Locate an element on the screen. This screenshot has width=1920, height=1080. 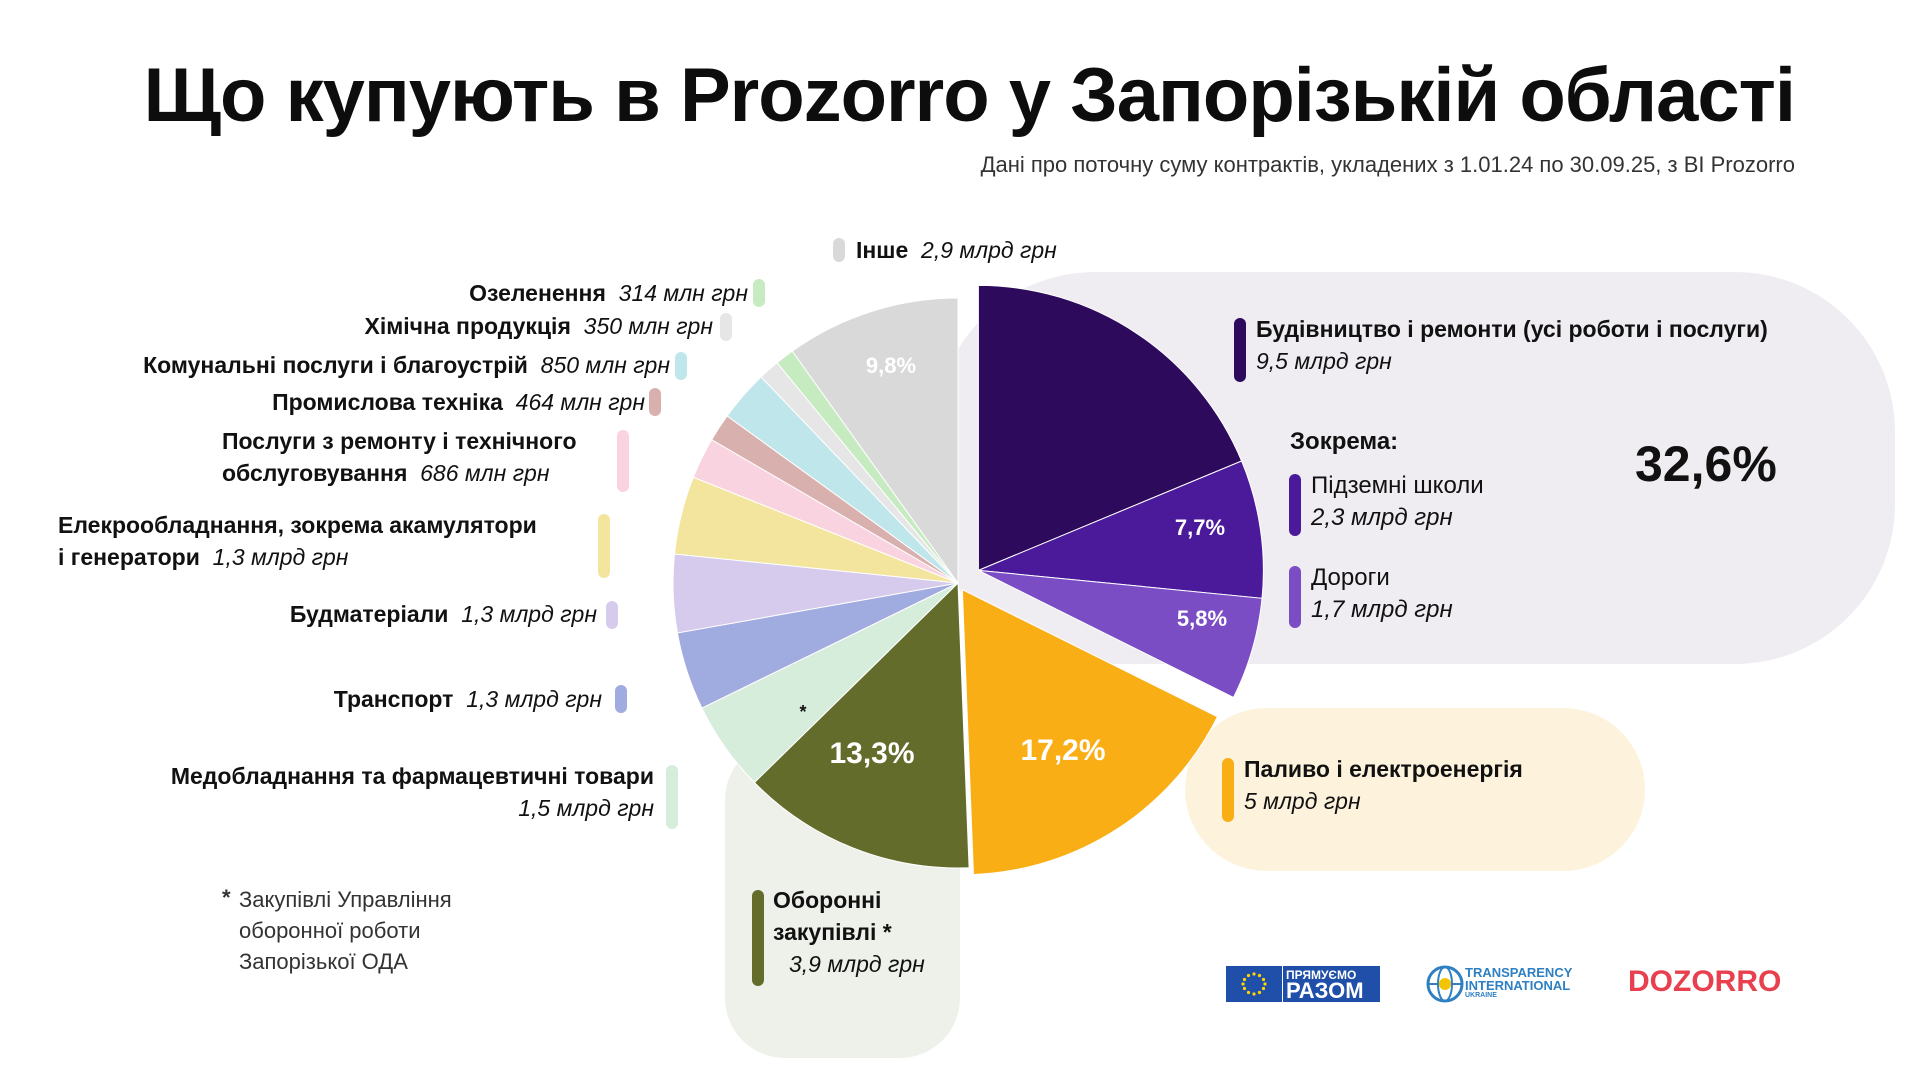
label-promyslova: Промислова техніка 464 млн грн is located at coordinates (458, 402).